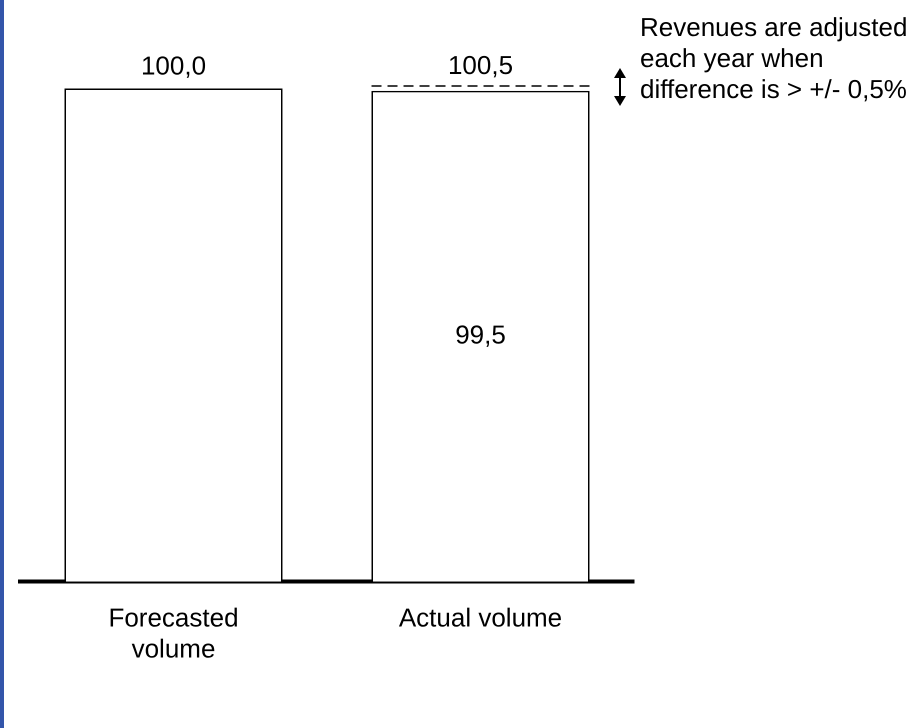 The width and height of the screenshot is (922, 728). I want to click on data-label: 99,5, so click(480, 334).